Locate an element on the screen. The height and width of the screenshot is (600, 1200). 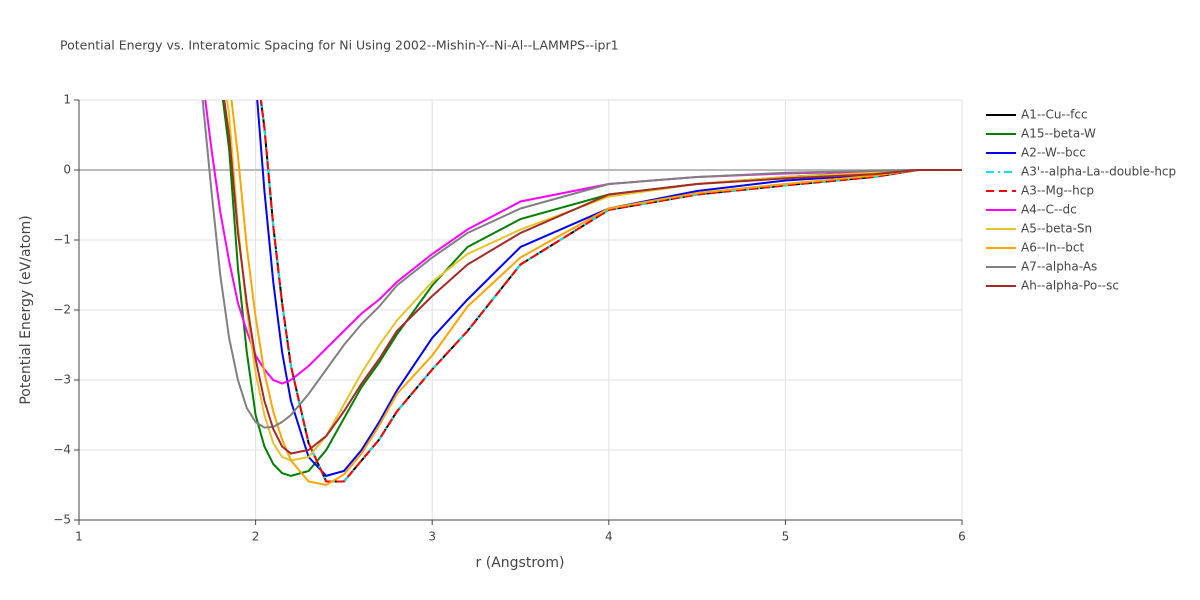
y-tick-label: 0 is located at coordinates (67, 170).